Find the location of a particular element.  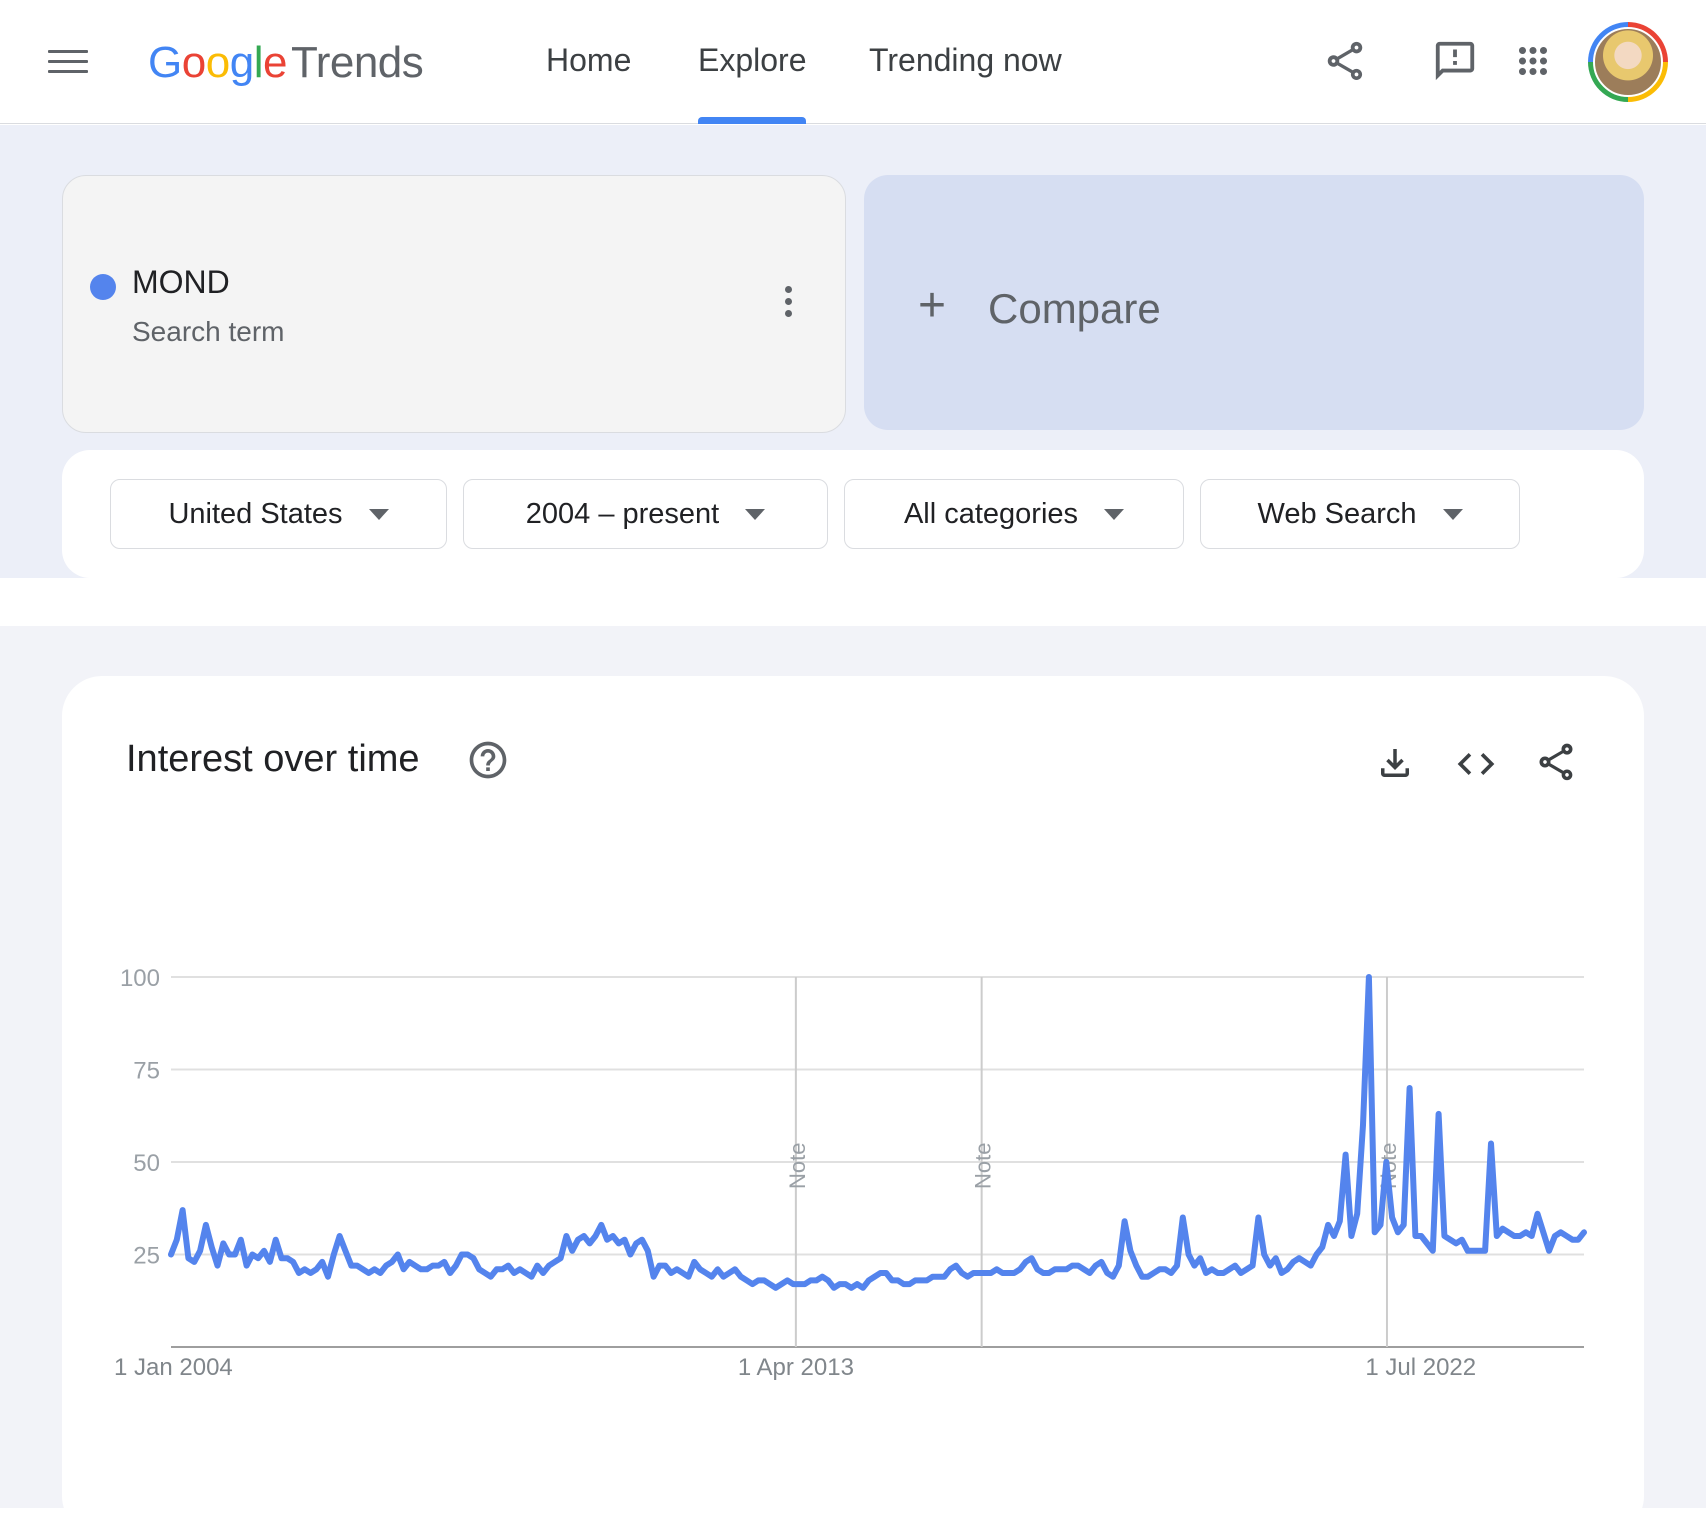

active-tab-indicator is located at coordinates (752, 120).